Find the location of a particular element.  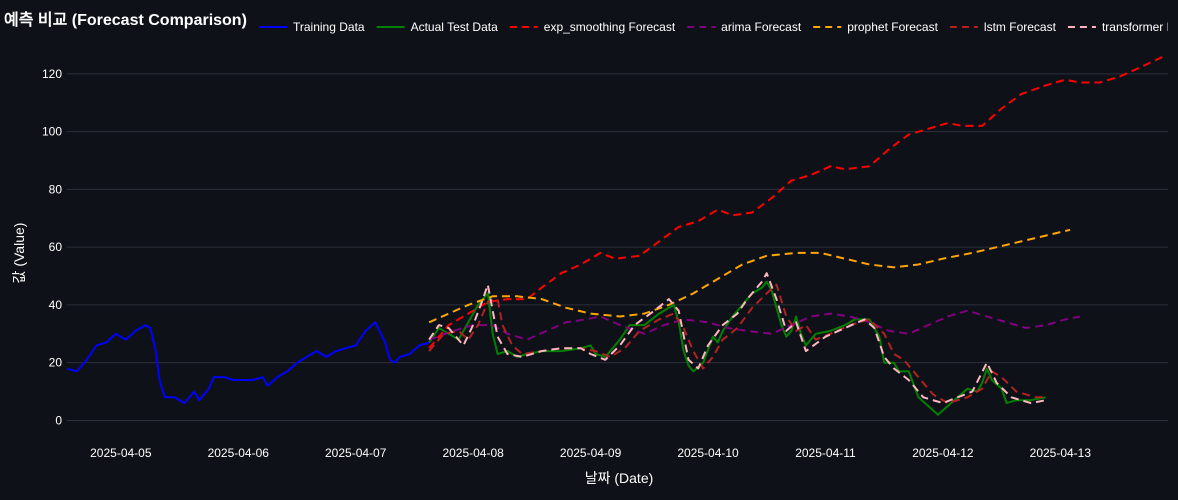

legend-item: prophet Forecast is located at coordinates (876, 27).